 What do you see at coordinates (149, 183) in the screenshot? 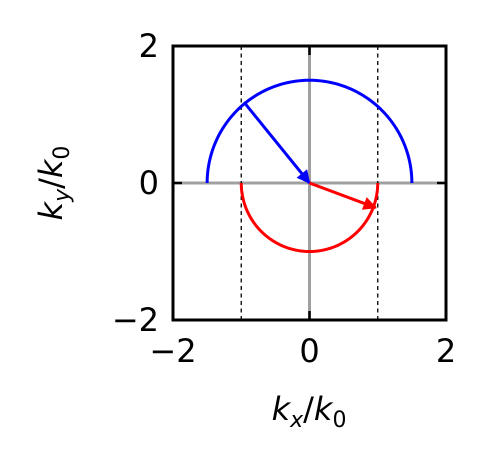
I see `y-tick-label: 0` at bounding box center [149, 183].